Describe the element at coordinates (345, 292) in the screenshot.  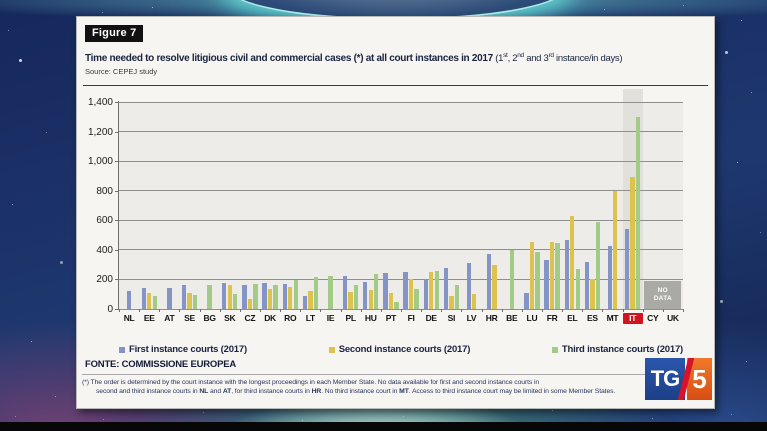
I see `bar-PL-first` at that location.